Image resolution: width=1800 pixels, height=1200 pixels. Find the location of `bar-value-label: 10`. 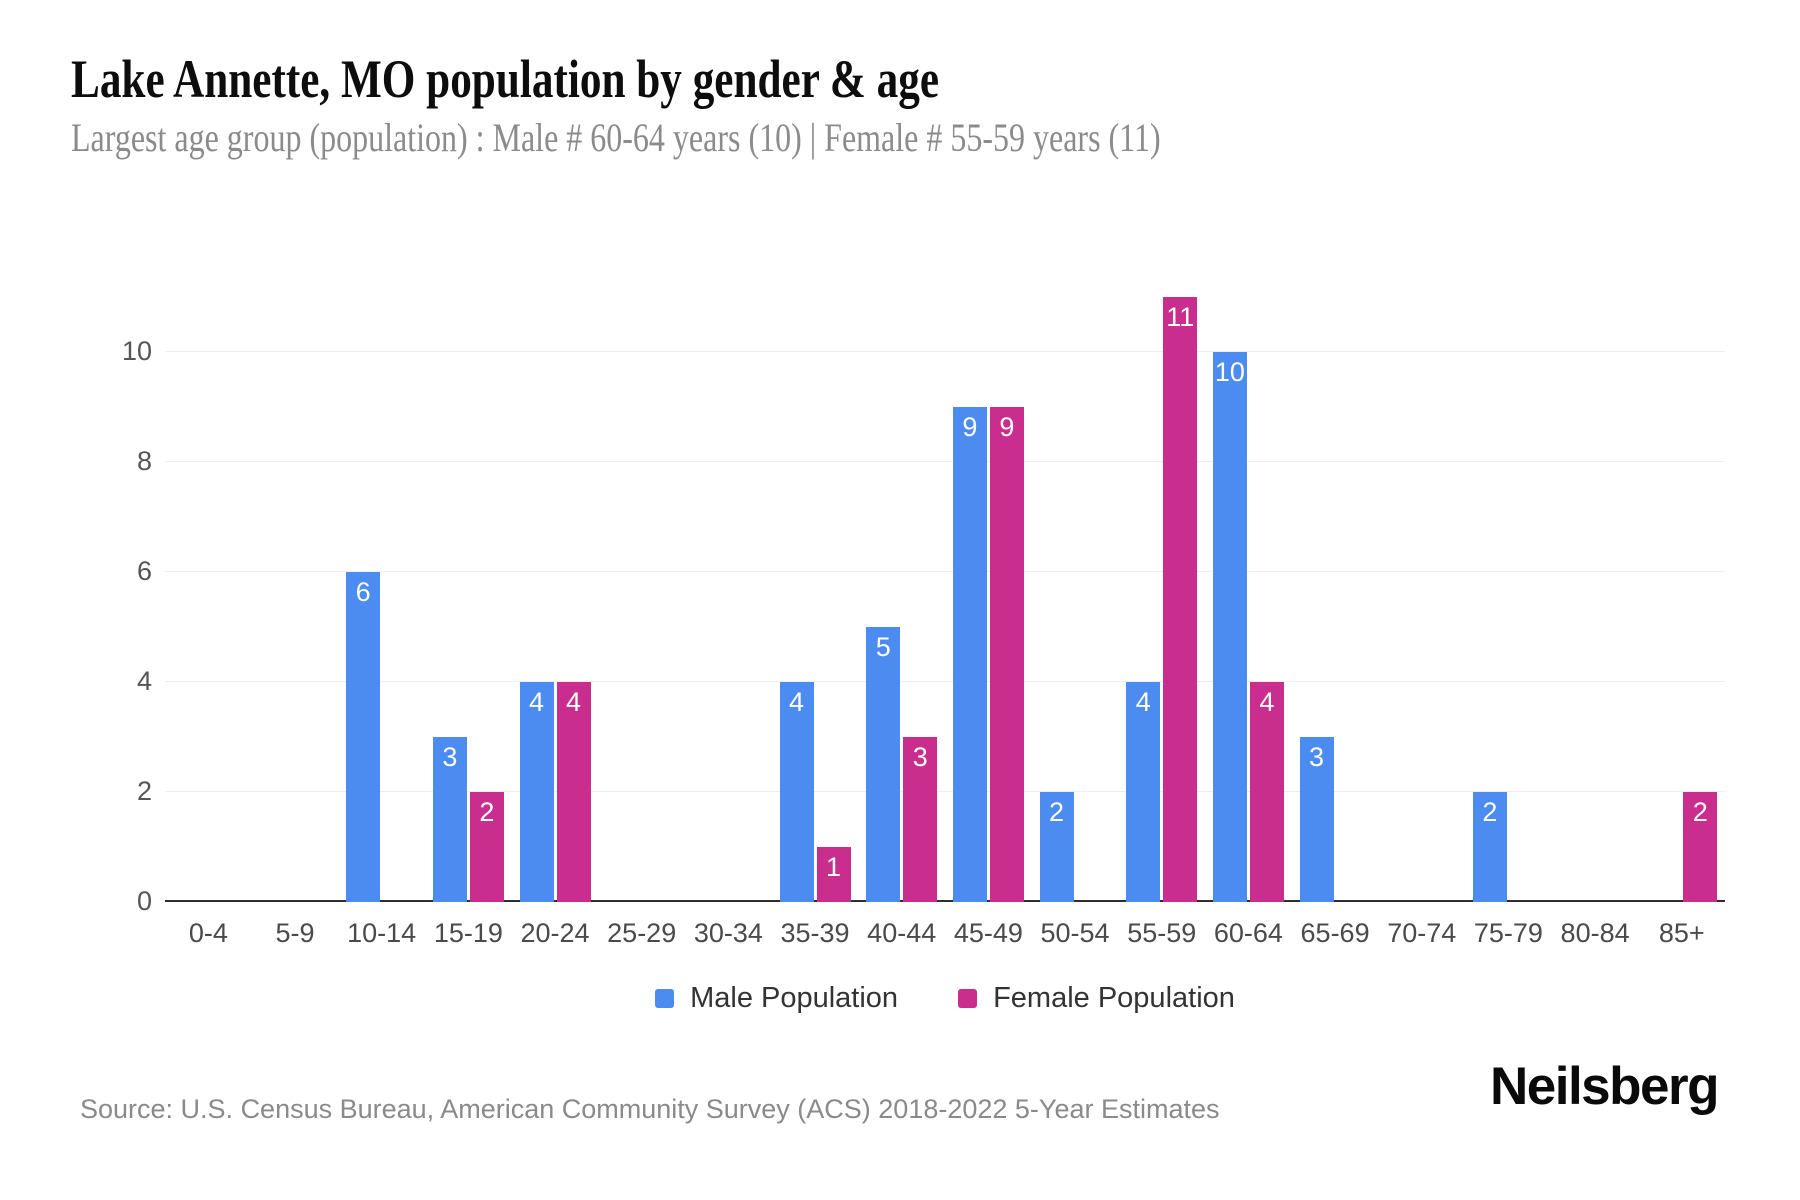

bar-value-label: 10 is located at coordinates (1229, 372).